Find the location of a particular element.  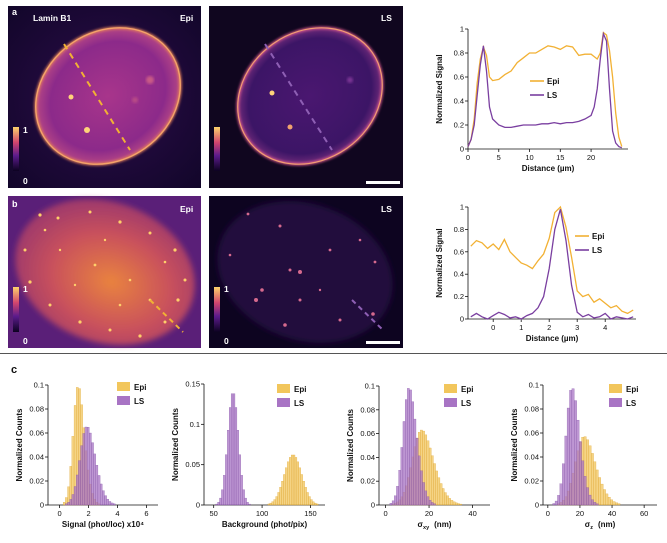

panel-b-colorbar-min: 0 is located at coordinates (25, 341).